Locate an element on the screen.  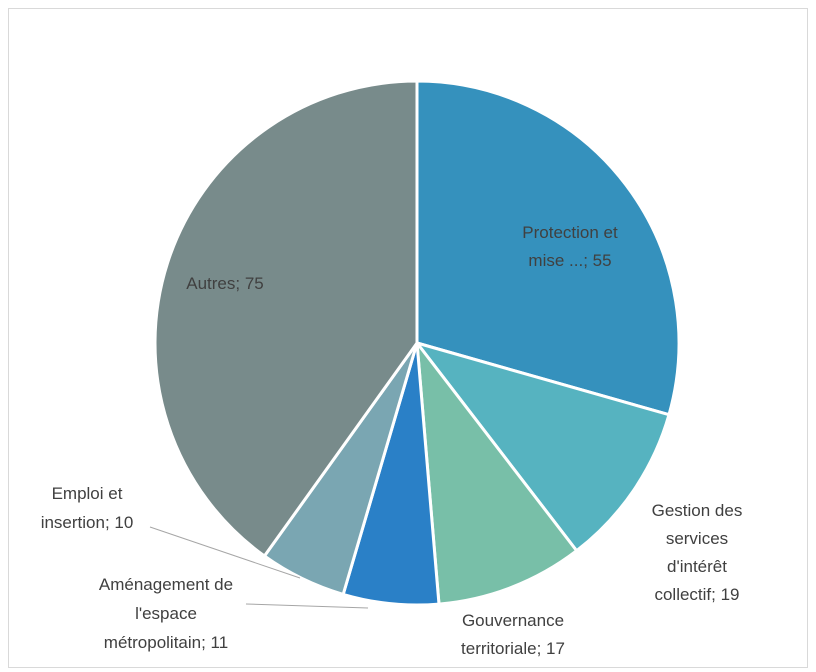
leader-line-emploi-et-insertion is located at coordinates (225, 552).